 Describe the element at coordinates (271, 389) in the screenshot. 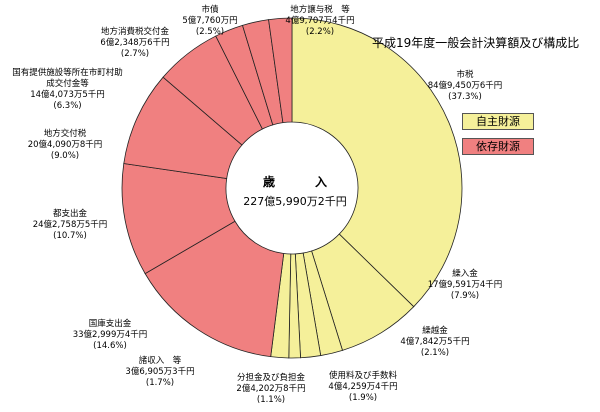

I see `slice-label-contributions: 分担金及び負担金 2億4,202万8千円 (1.1%)` at that location.